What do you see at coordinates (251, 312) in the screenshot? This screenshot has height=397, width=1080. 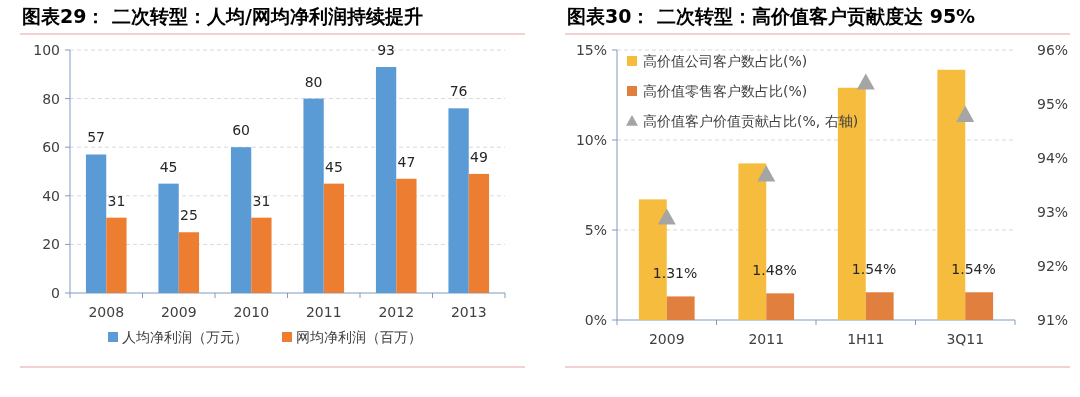 I see `x-tick-label: 2010` at bounding box center [251, 312].